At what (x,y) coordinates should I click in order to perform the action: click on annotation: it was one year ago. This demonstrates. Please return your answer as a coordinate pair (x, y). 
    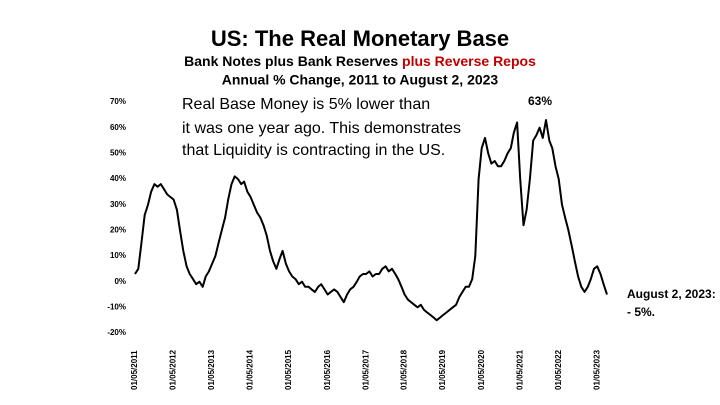
    Looking at the image, I should click on (321, 128).